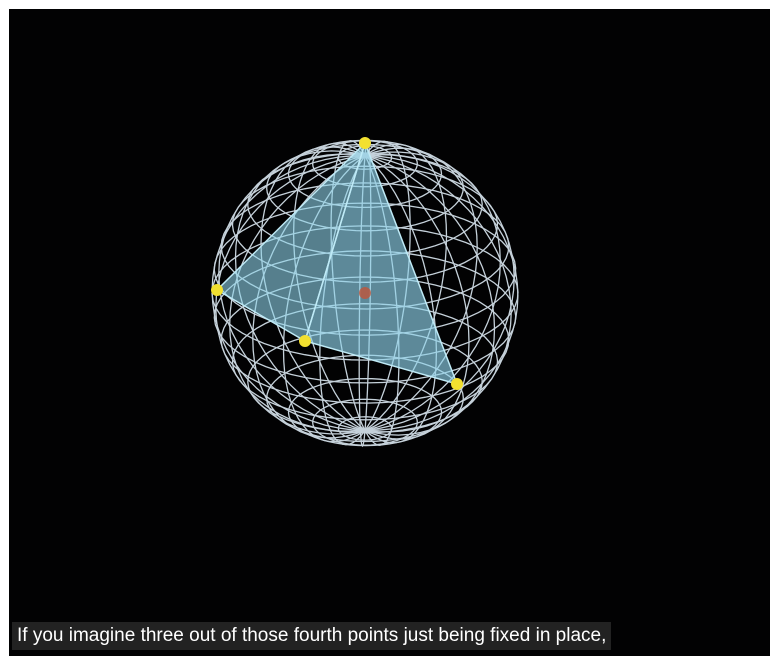 This screenshot has width=777, height=664. I want to click on tetrahedron, so click(337, 263).